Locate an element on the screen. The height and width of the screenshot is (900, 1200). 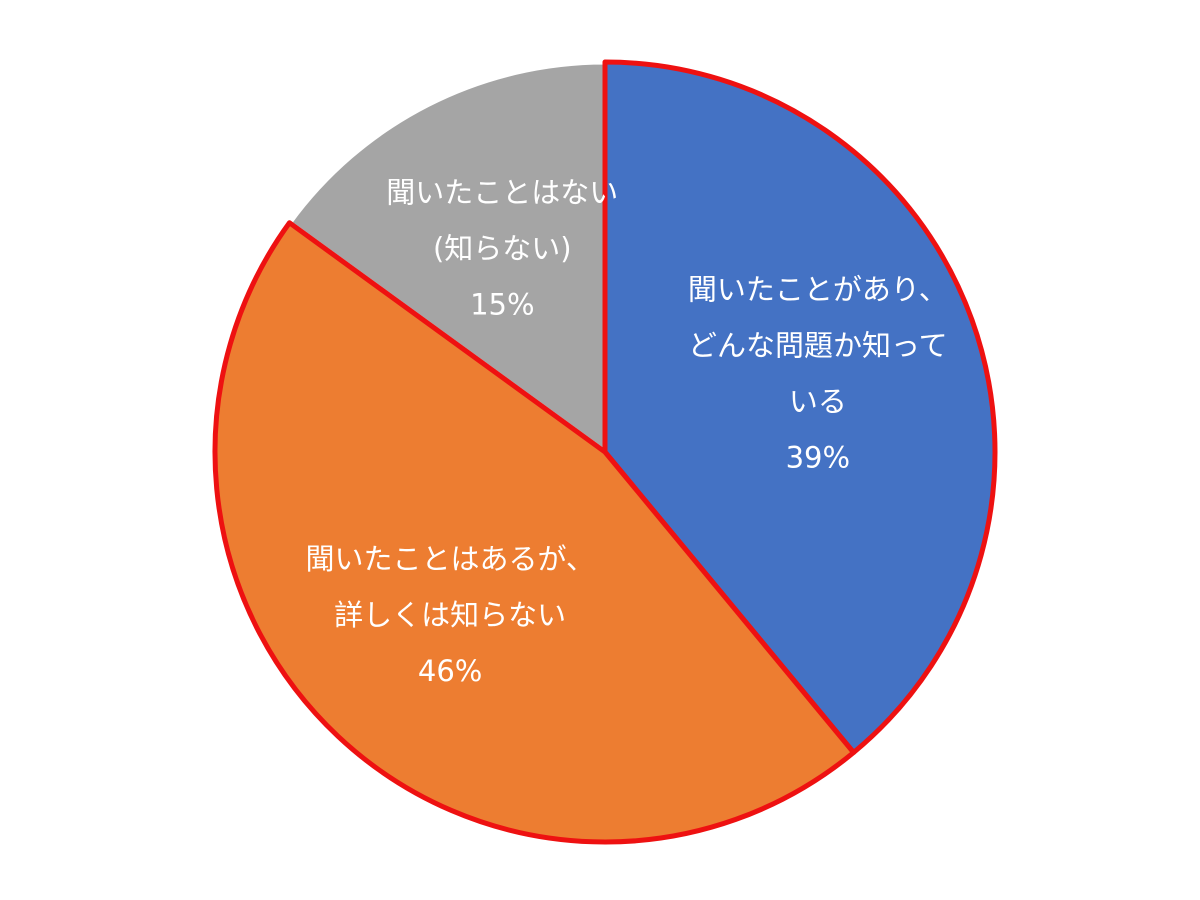
pie-slice is located at coordinates (447, 257).